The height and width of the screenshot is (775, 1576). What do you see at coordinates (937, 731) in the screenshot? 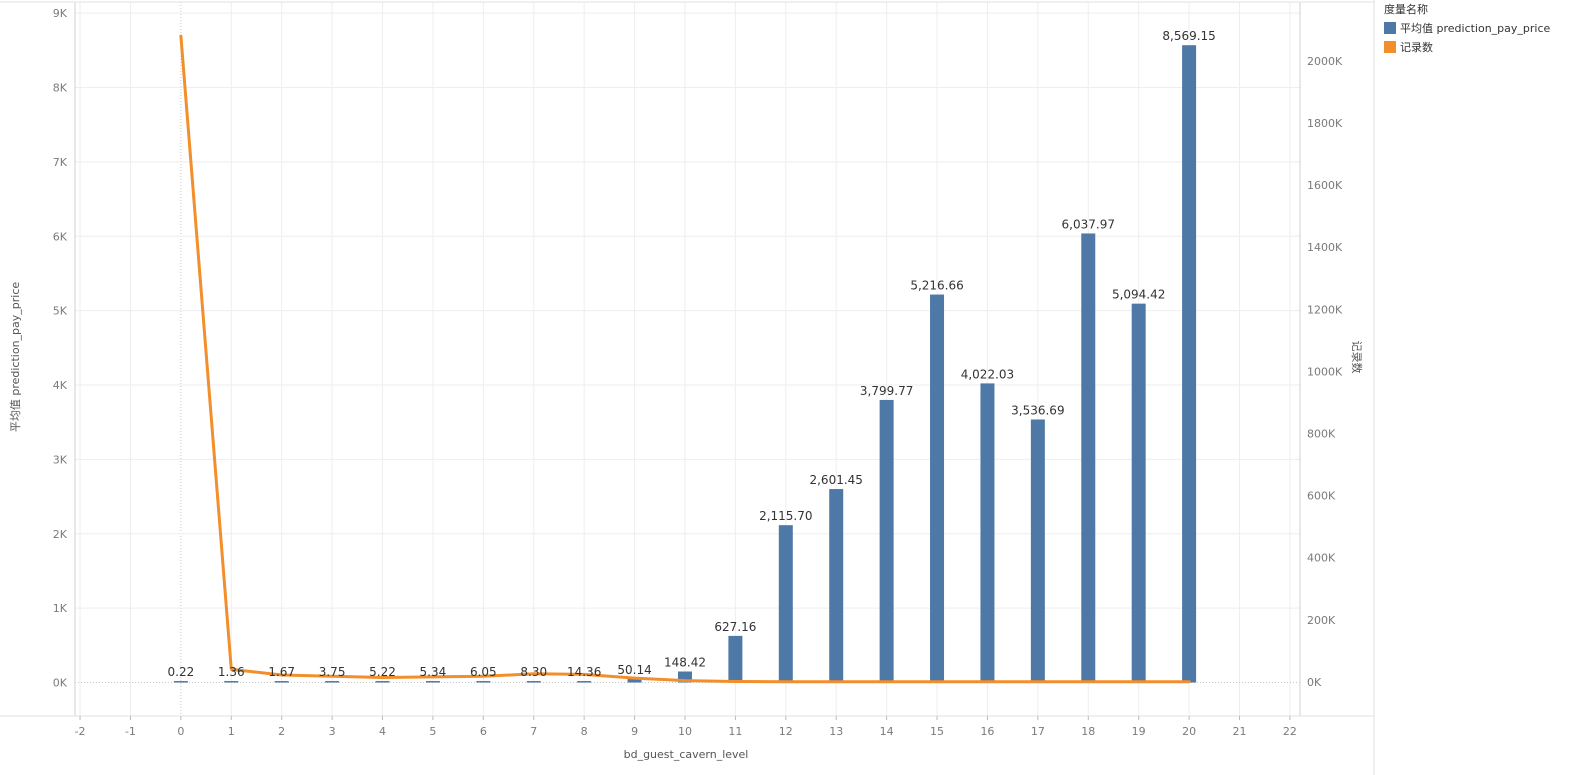
I see `x-tick-label: 15` at bounding box center [937, 731].